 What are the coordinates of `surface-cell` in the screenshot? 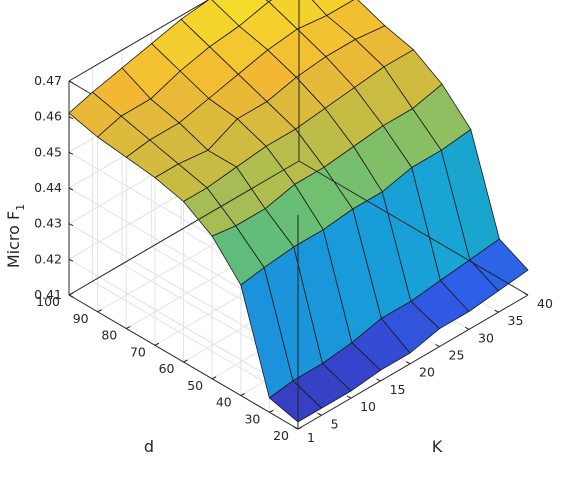 It's located at (499, 265).